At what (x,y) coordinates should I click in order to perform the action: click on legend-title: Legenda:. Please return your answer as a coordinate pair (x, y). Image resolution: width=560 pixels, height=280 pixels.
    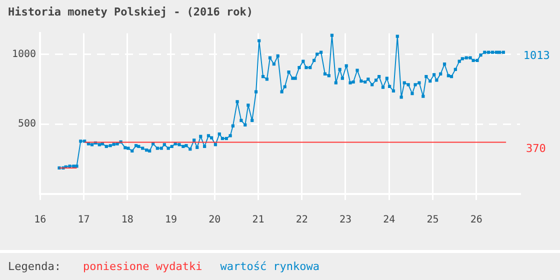
    Looking at the image, I should click on (34, 266).